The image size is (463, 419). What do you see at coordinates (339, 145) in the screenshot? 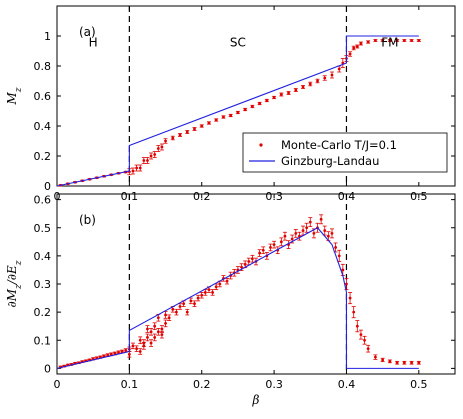
I see `legend-label-monte-carlo: Monte-Carlo T/J=0.1` at bounding box center [339, 145].